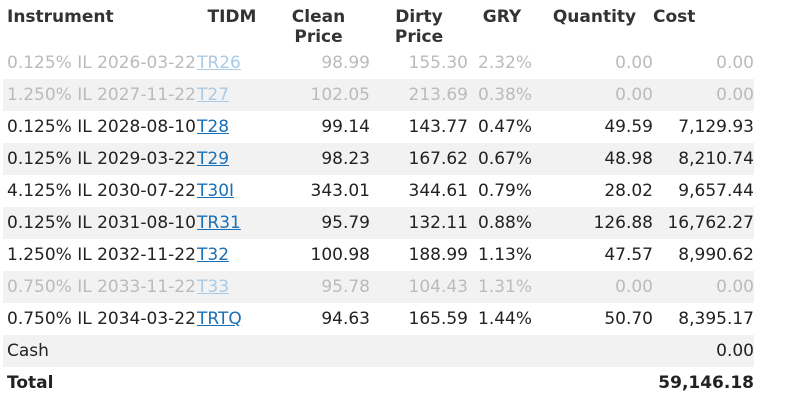 Image resolution: width=793 pixels, height=409 pixels. What do you see at coordinates (628, 255) in the screenshot?
I see `quantity-cell: 47.57` at bounding box center [628, 255].